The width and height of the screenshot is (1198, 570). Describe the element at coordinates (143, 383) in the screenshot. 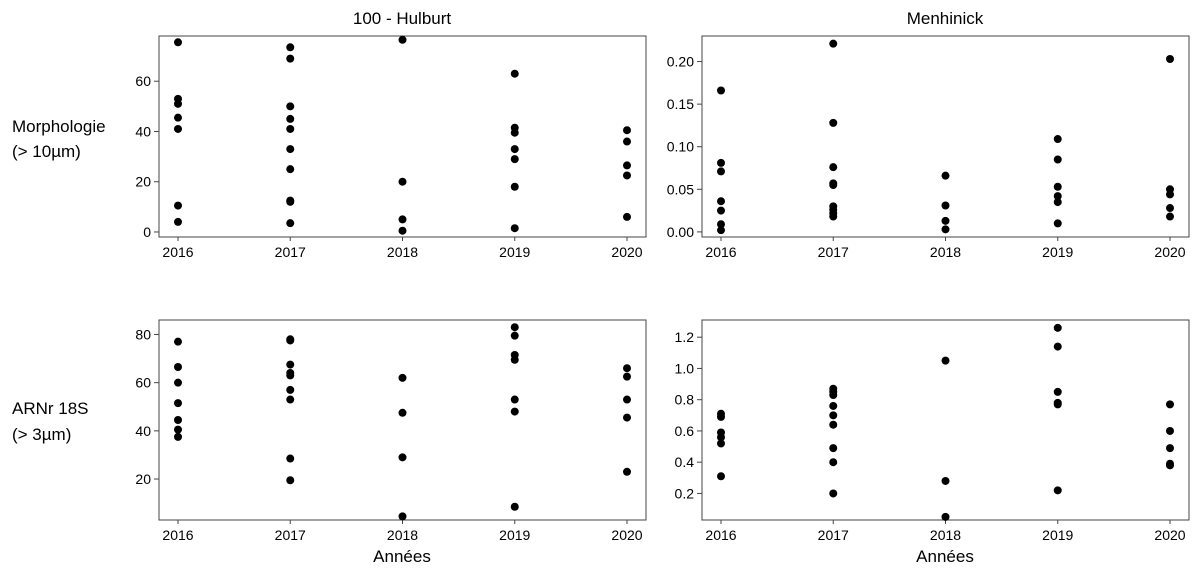

I see `y-tick-label: 60` at that location.